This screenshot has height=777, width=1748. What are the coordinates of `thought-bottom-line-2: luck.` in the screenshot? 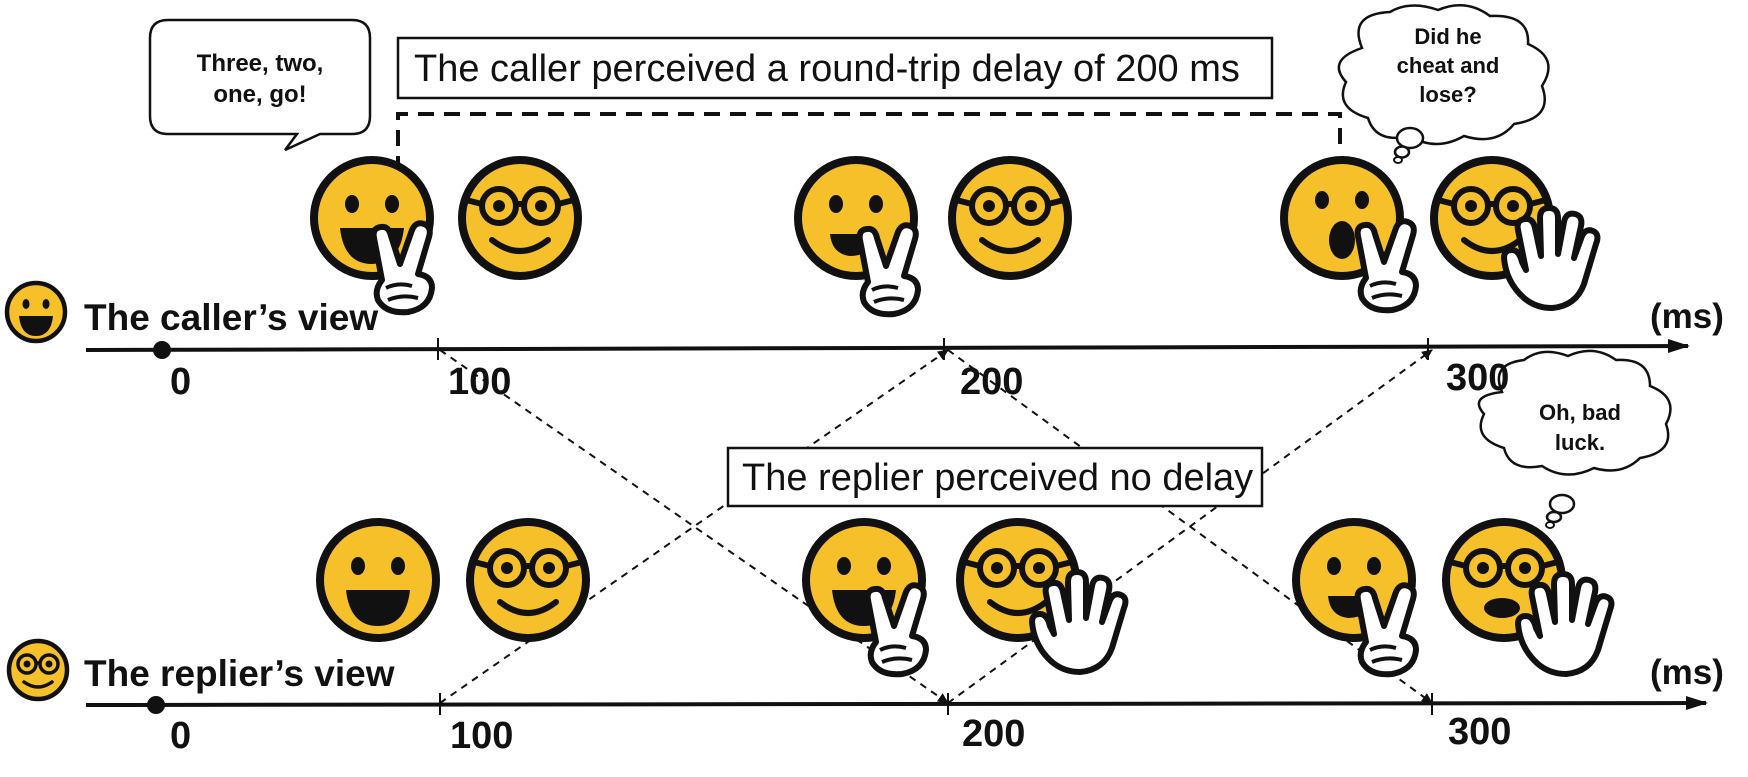 It's located at (1580, 442).